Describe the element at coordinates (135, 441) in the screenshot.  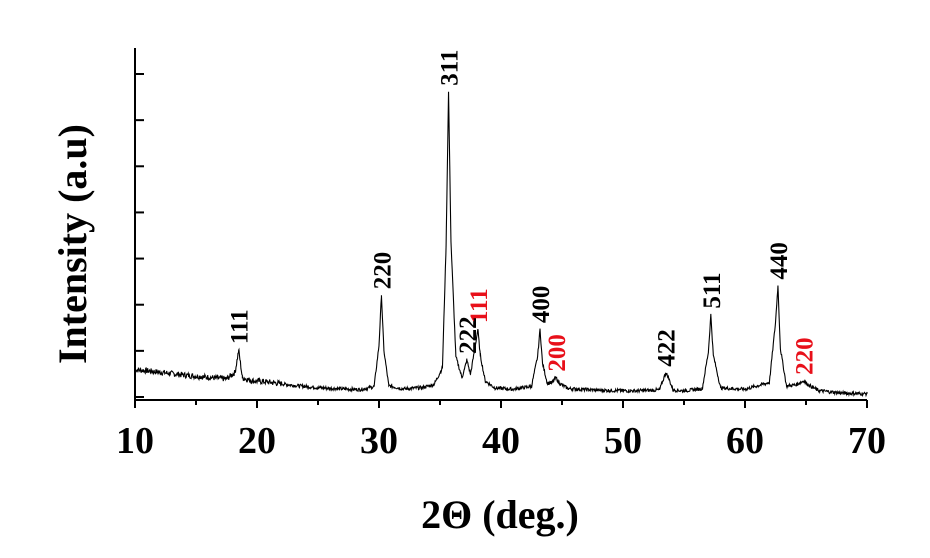
I see `x-tick-label: 10` at that location.